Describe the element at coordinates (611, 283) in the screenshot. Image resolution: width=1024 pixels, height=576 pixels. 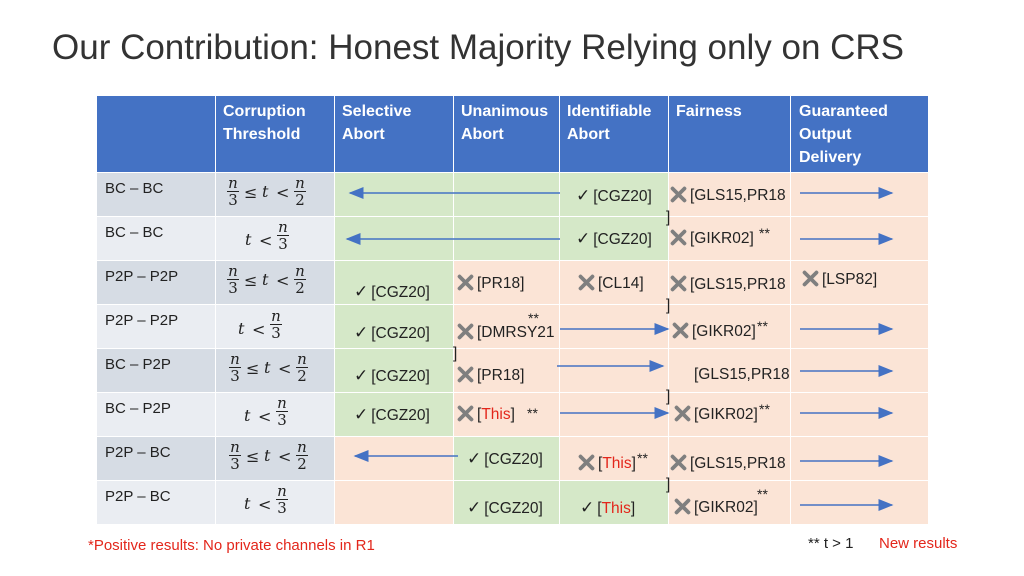
I see `negative-result: [CL14]` at that location.